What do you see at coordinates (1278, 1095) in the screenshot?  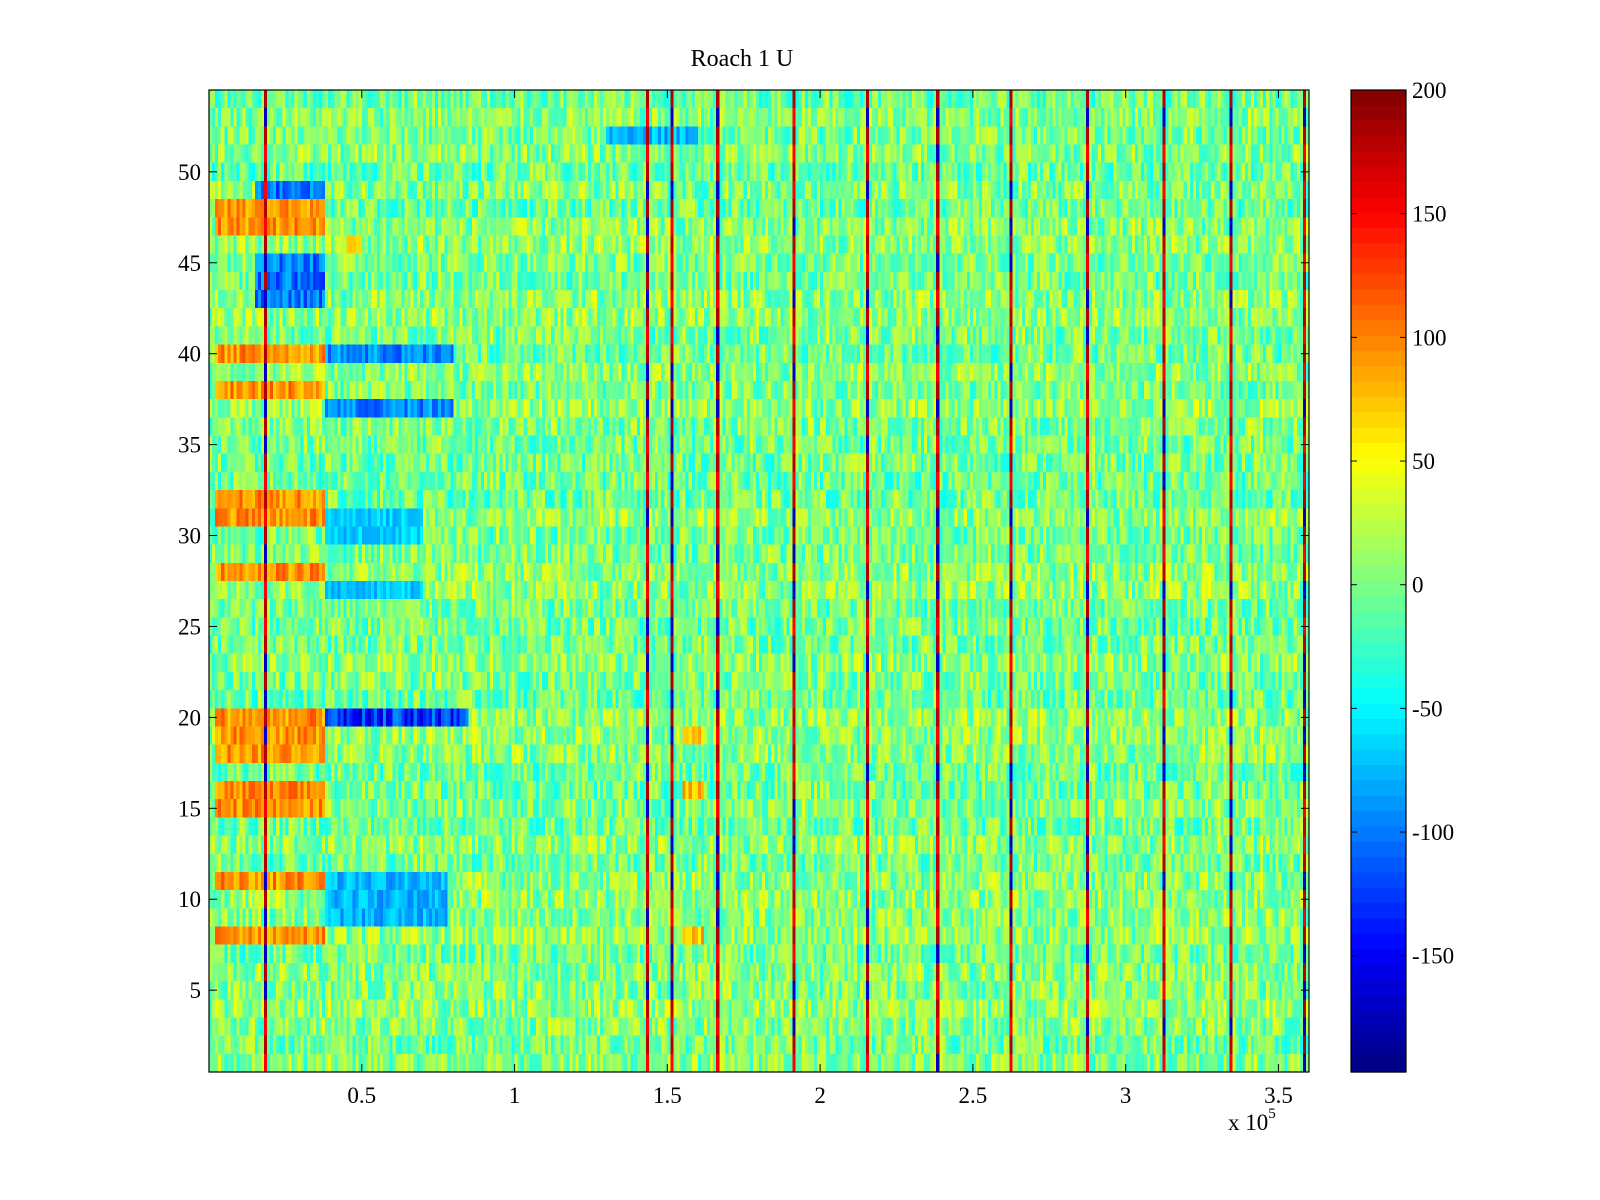 I see `x-tick-label: 3.5` at bounding box center [1278, 1095].